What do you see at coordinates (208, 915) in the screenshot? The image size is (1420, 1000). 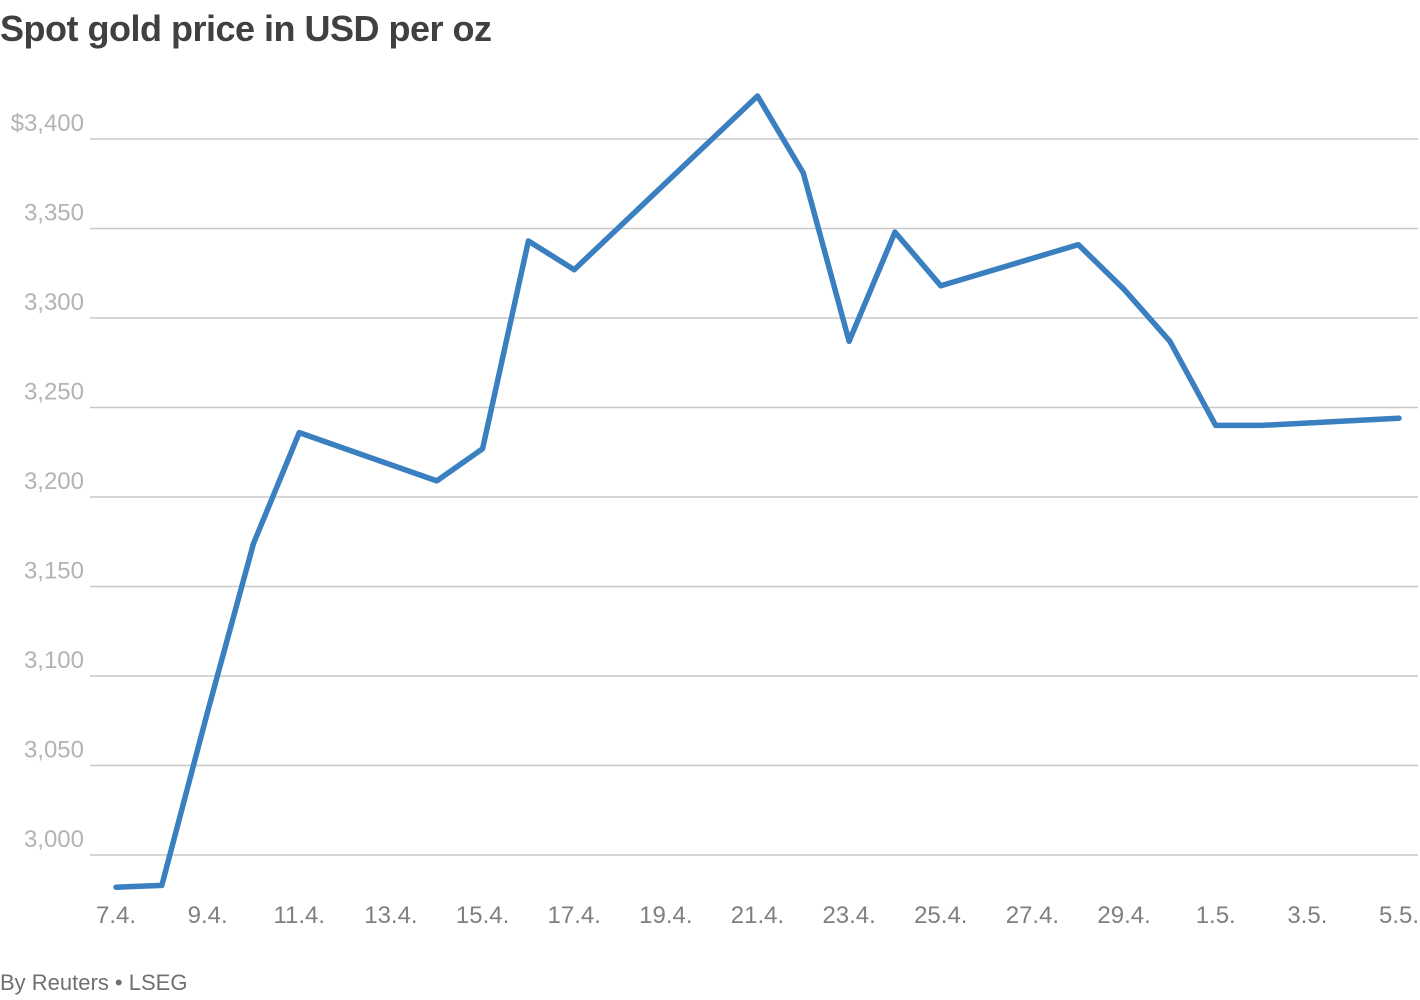 I see `x-tick-label: 9.4.` at bounding box center [208, 915].